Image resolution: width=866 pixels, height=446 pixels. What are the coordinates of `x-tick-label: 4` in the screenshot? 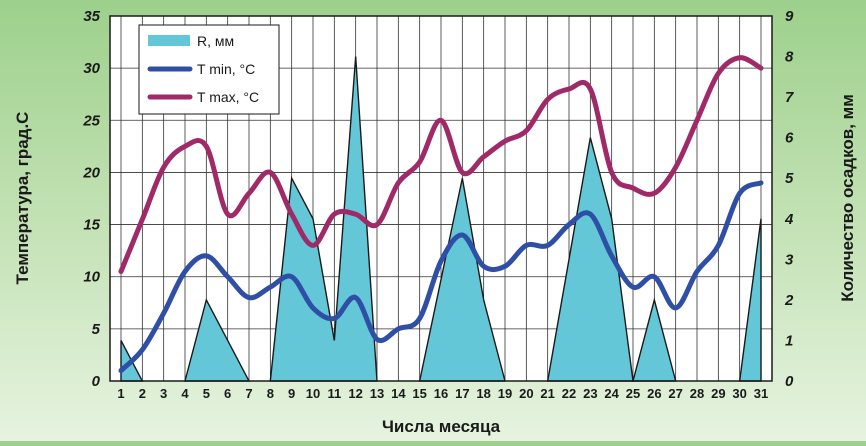 It's located at (185, 393).